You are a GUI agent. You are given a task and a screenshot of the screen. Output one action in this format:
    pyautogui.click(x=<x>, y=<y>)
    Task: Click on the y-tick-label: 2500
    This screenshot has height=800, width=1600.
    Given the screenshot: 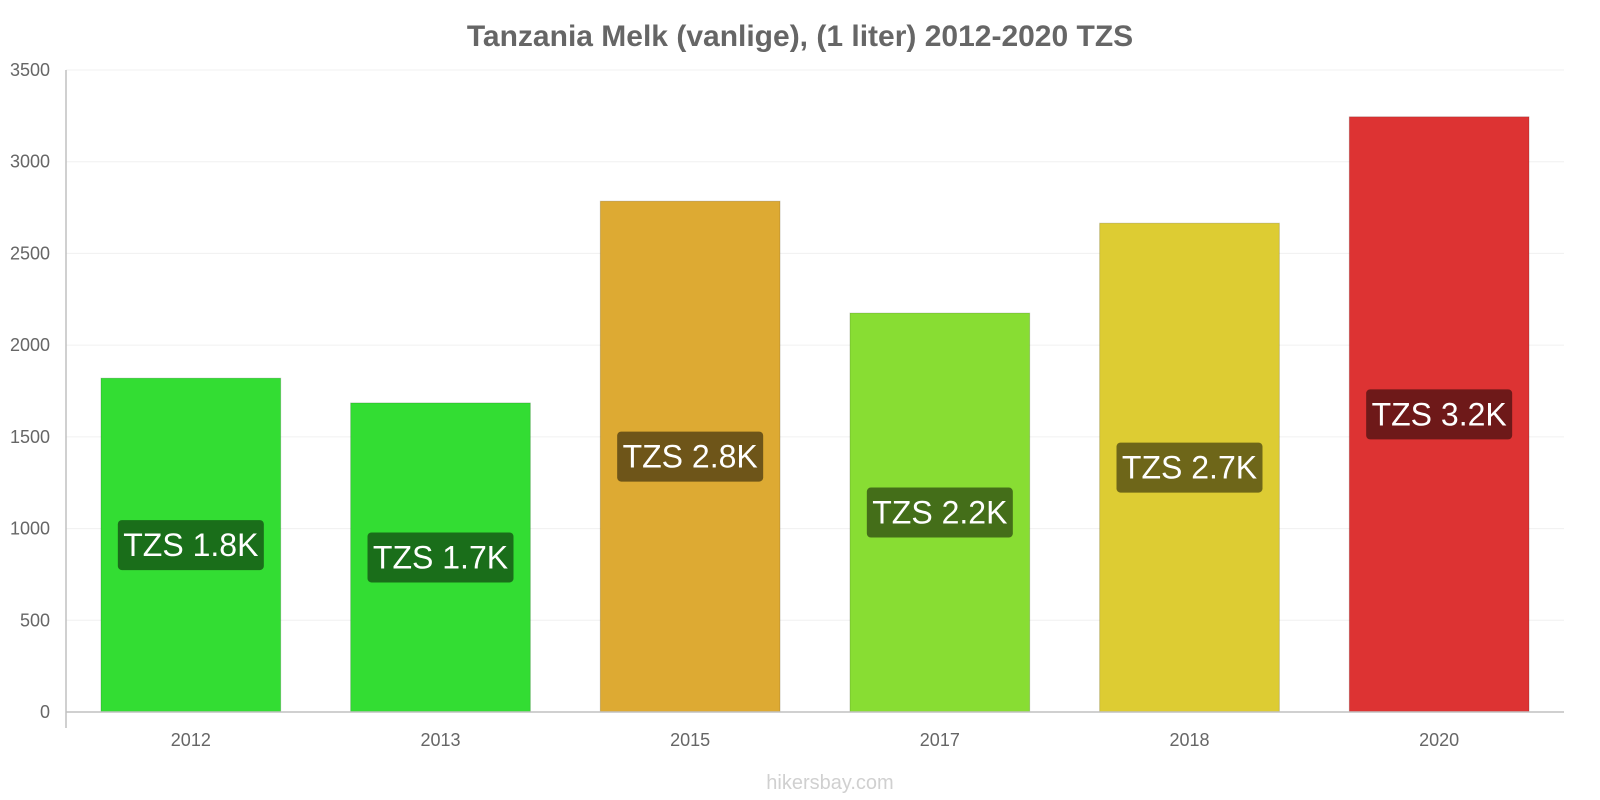 What is the action you would take?
    pyautogui.click(x=30, y=253)
    